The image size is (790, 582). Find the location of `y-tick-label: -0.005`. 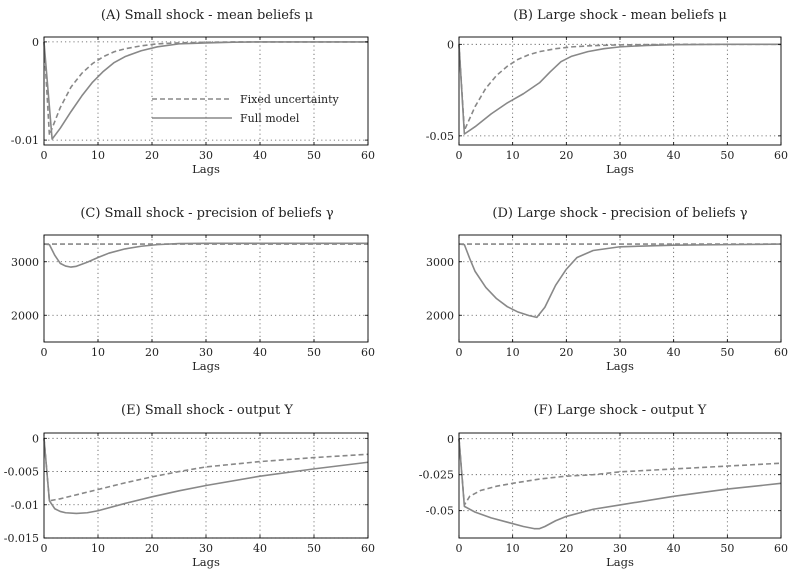

y-tick-label: -0.005 is located at coordinates (21, 472).